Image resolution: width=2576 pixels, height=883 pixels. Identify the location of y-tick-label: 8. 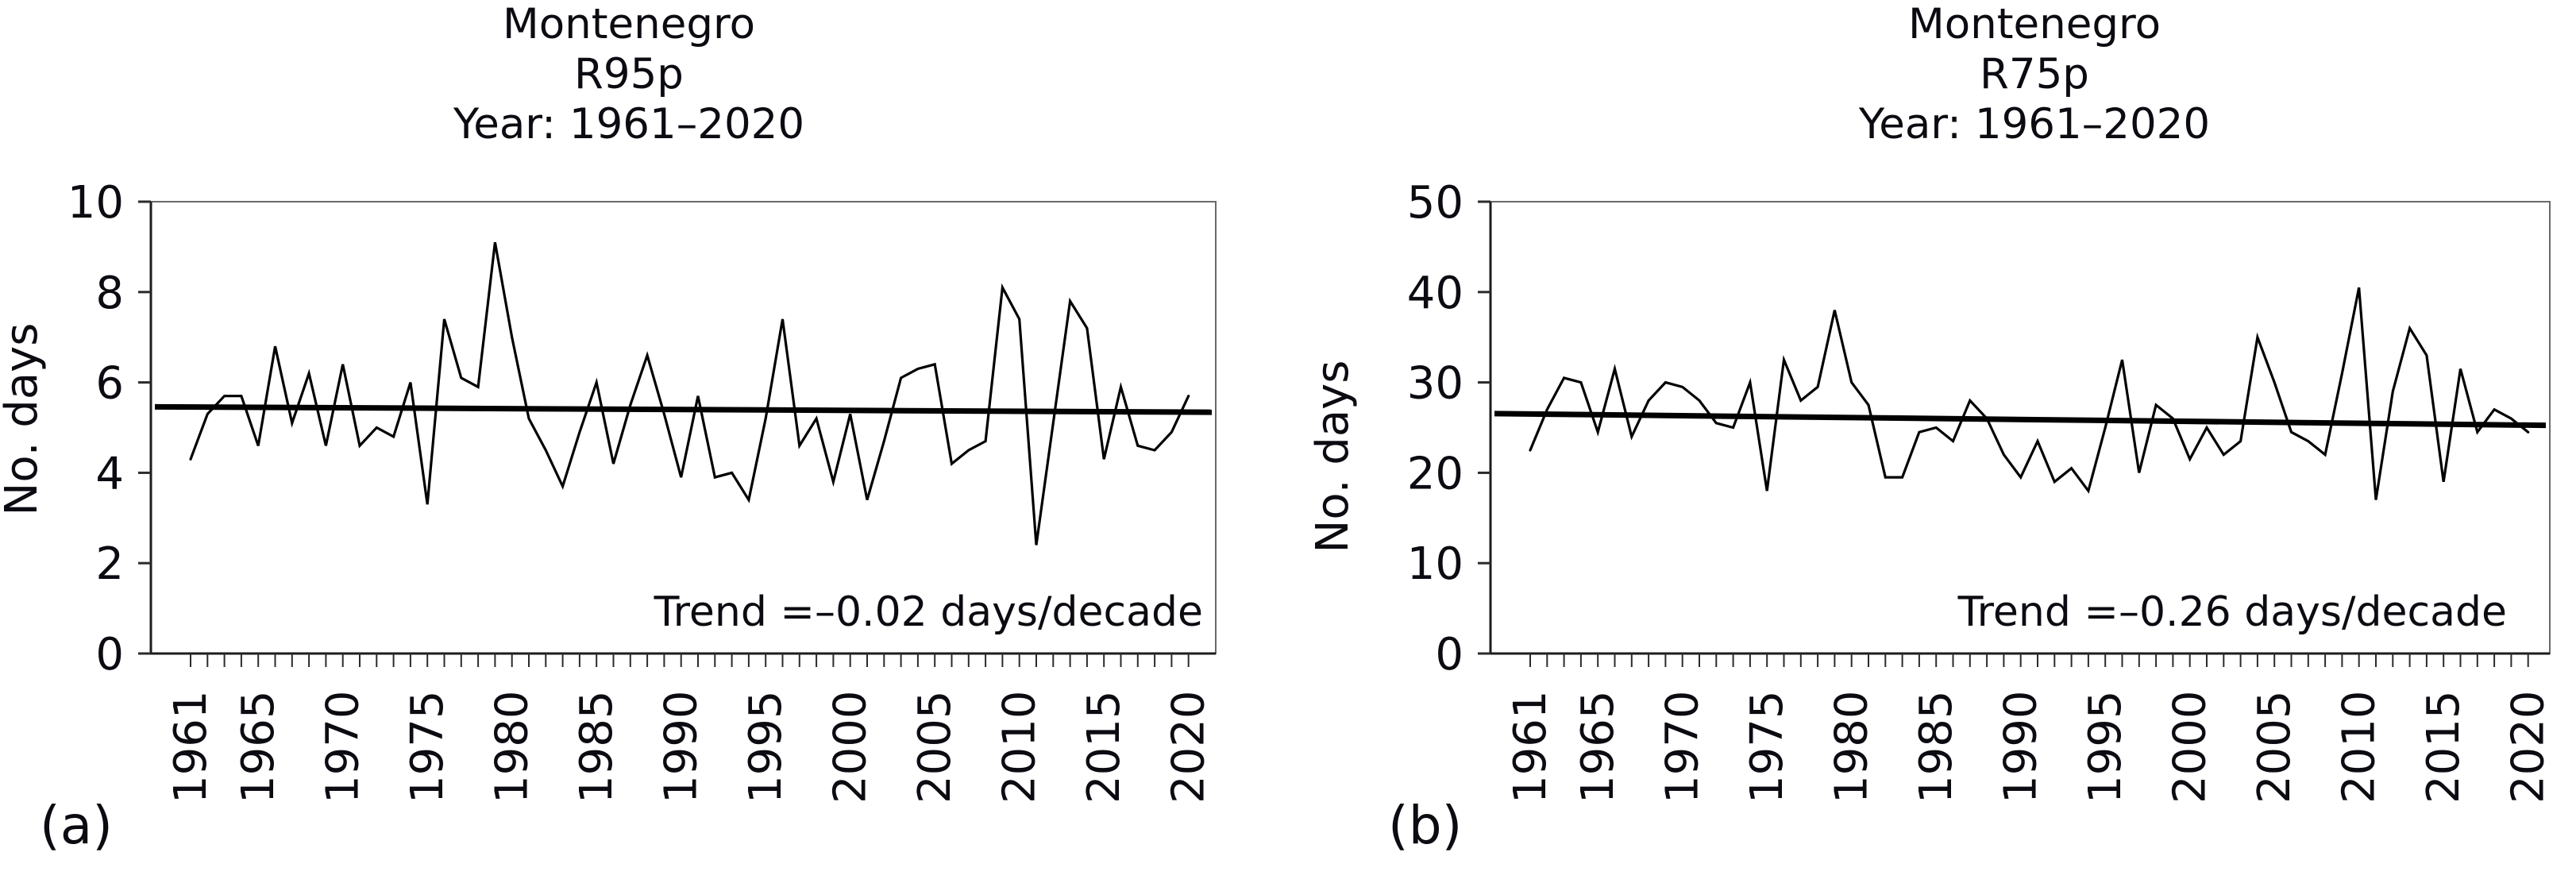
(109, 293).